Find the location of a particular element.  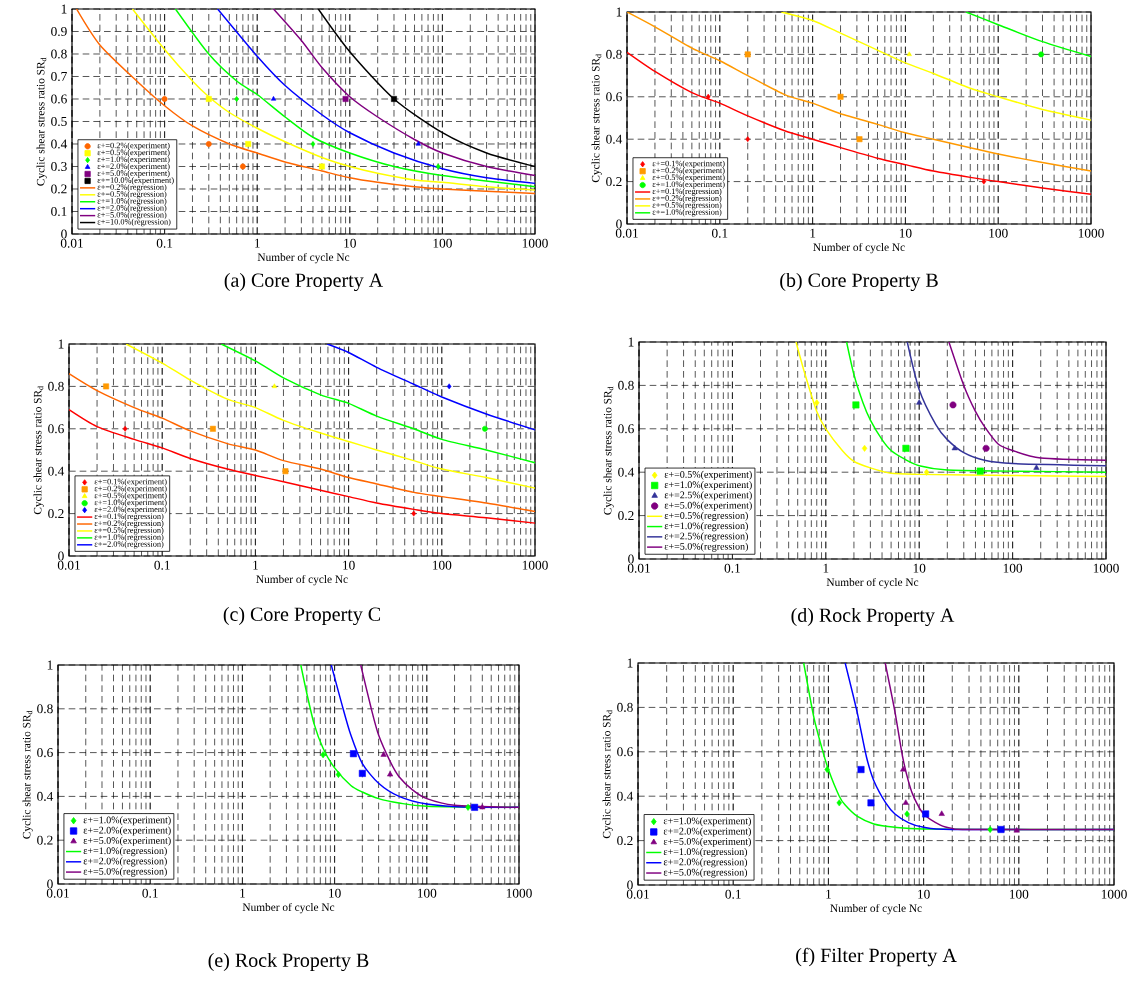

text: (a) Core Property A is located at coordinates (304, 282).